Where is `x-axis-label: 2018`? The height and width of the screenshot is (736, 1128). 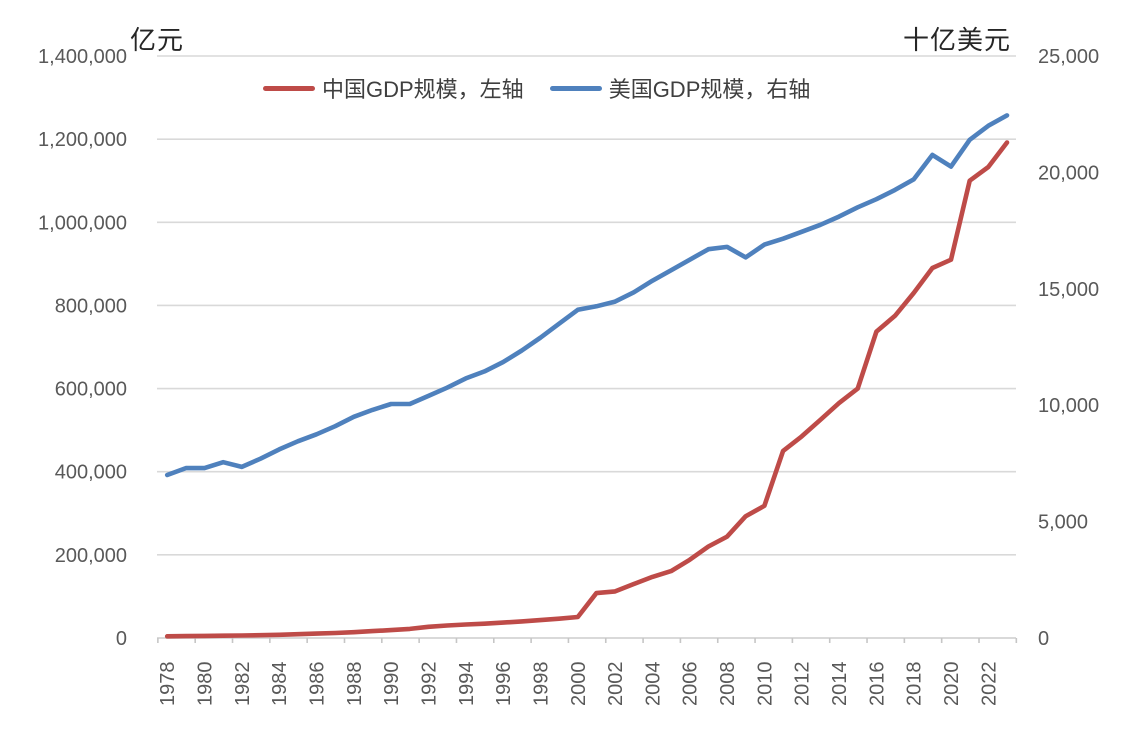
x-axis-label: 2018 is located at coordinates (915, 684).